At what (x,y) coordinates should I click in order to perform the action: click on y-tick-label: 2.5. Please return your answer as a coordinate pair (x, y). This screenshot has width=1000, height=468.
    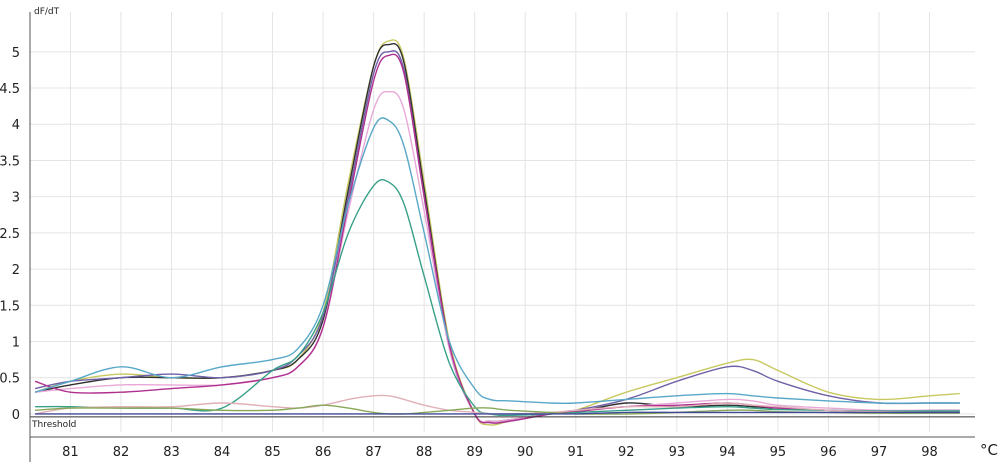
    Looking at the image, I should click on (10, 234).